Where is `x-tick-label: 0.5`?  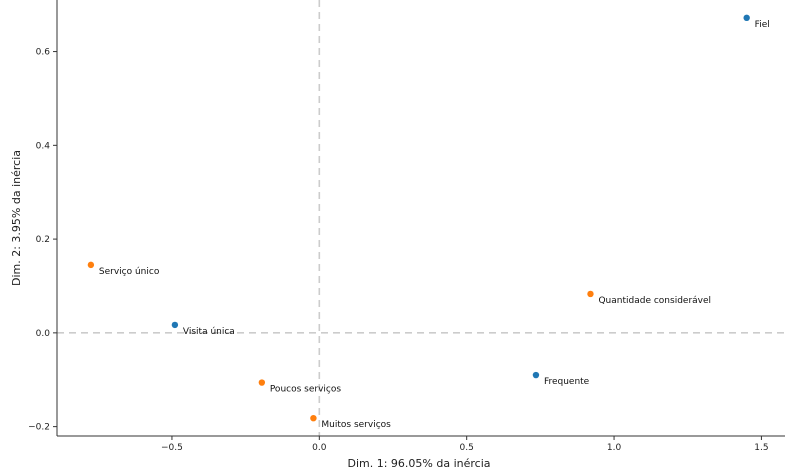
x-tick-label: 0.5 is located at coordinates (467, 448).